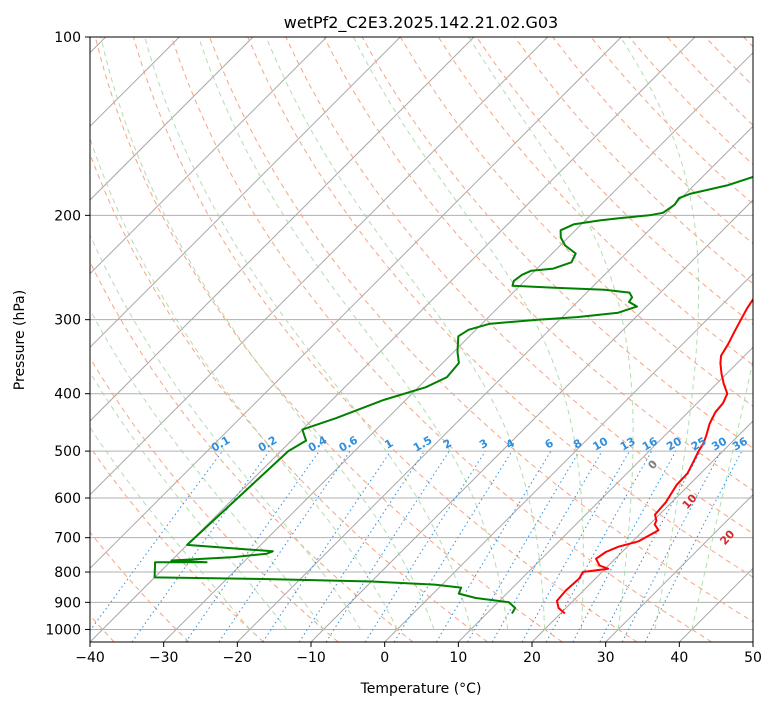 This screenshot has width=775, height=708. Describe the element at coordinates (67, 603) in the screenshot. I see `y-tick-label: 900` at that location.